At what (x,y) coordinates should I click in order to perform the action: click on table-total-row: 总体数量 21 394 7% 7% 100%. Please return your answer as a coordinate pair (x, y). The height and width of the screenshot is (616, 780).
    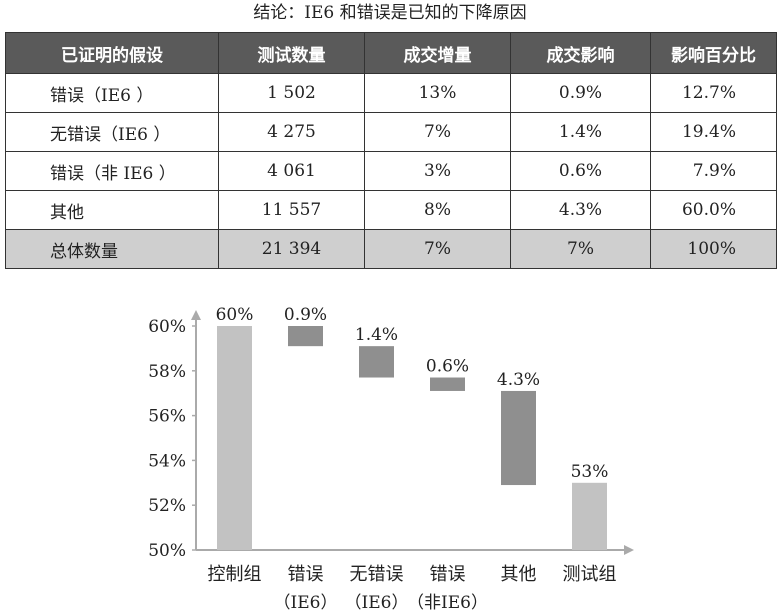
    Looking at the image, I should click on (391, 249).